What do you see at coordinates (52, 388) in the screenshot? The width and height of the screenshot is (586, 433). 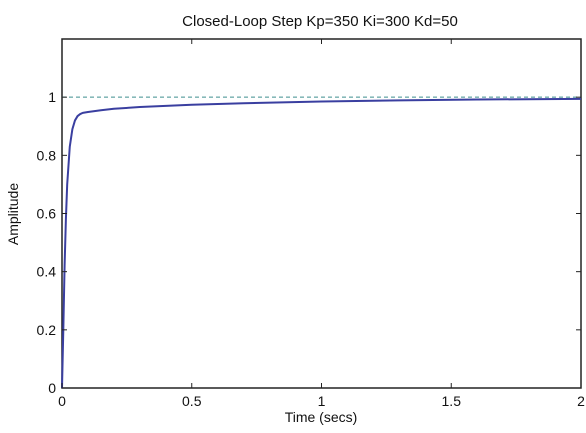 I see `y-tick-label: 0` at bounding box center [52, 388].